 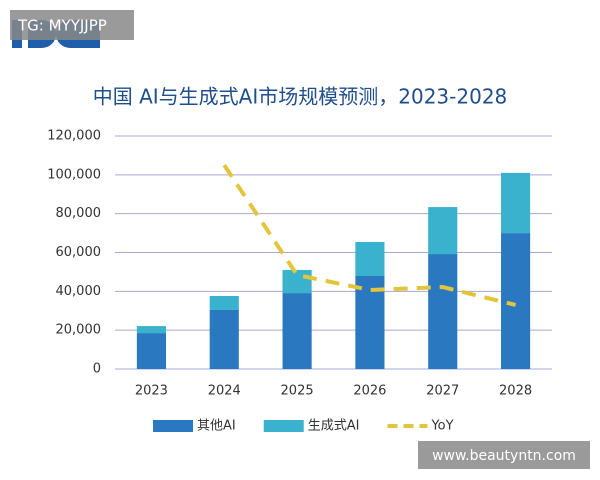 I want to click on legend-label: 生成式AI, so click(x=334, y=426).